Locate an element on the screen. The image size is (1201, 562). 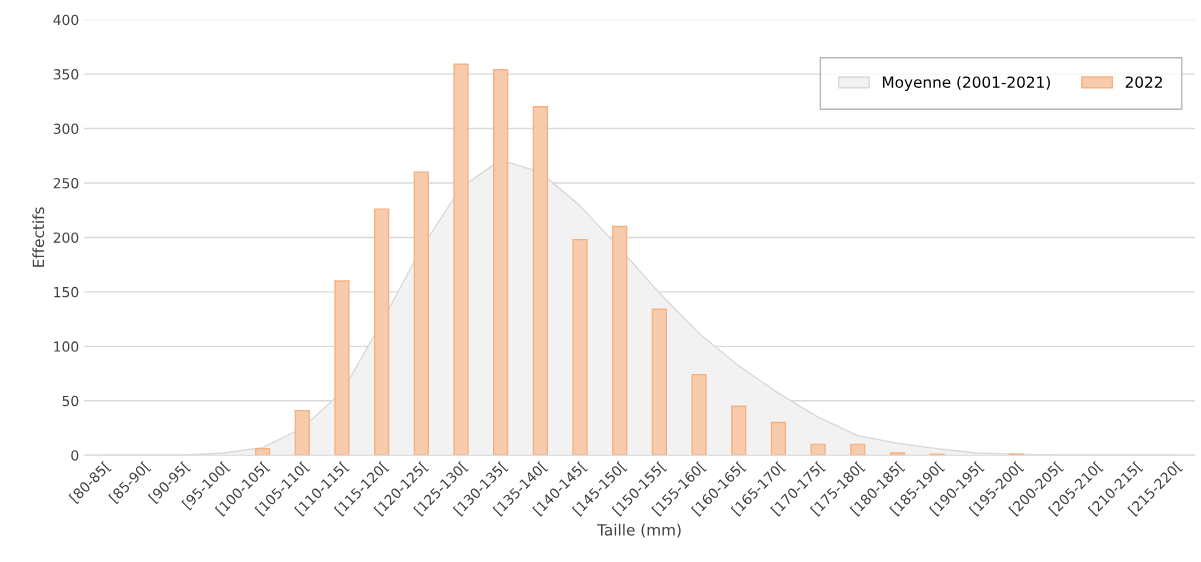
y-tick-label: 0 is located at coordinates (75, 455).